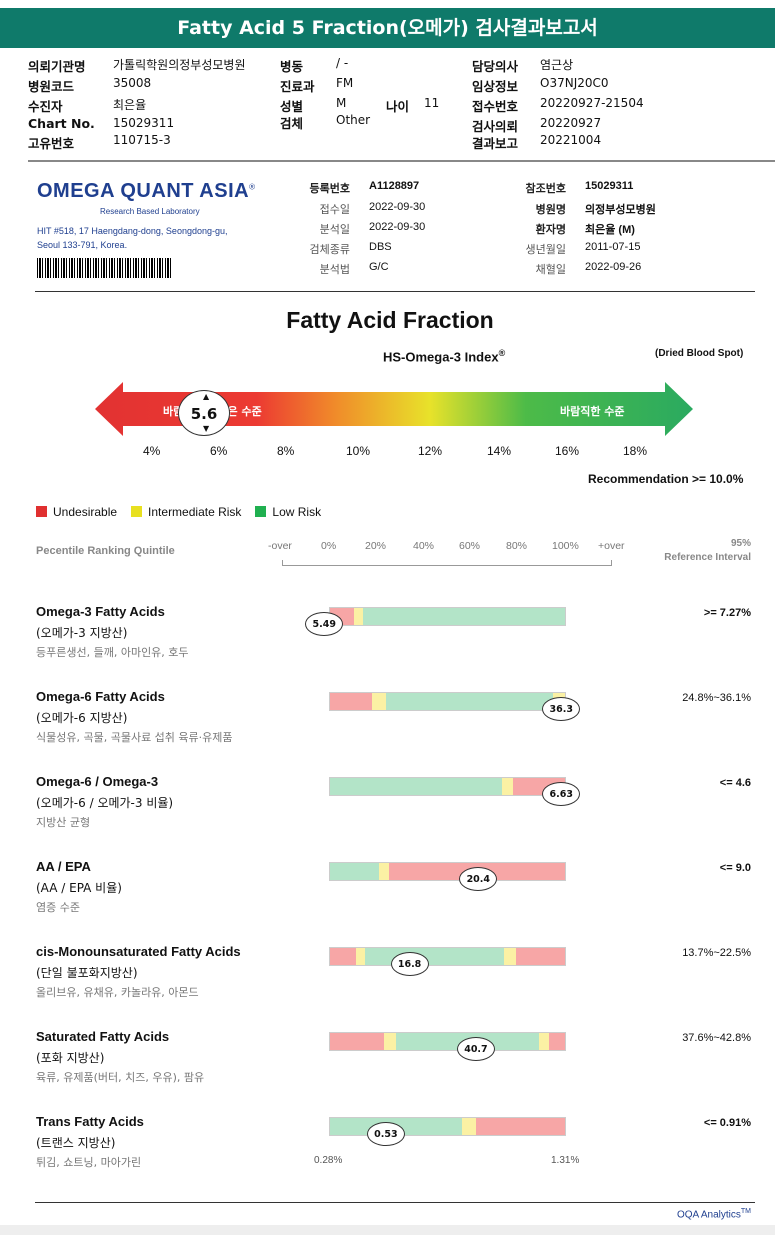 The width and height of the screenshot is (775, 1235). I want to click on header-label: 임상정보, so click(495, 86).